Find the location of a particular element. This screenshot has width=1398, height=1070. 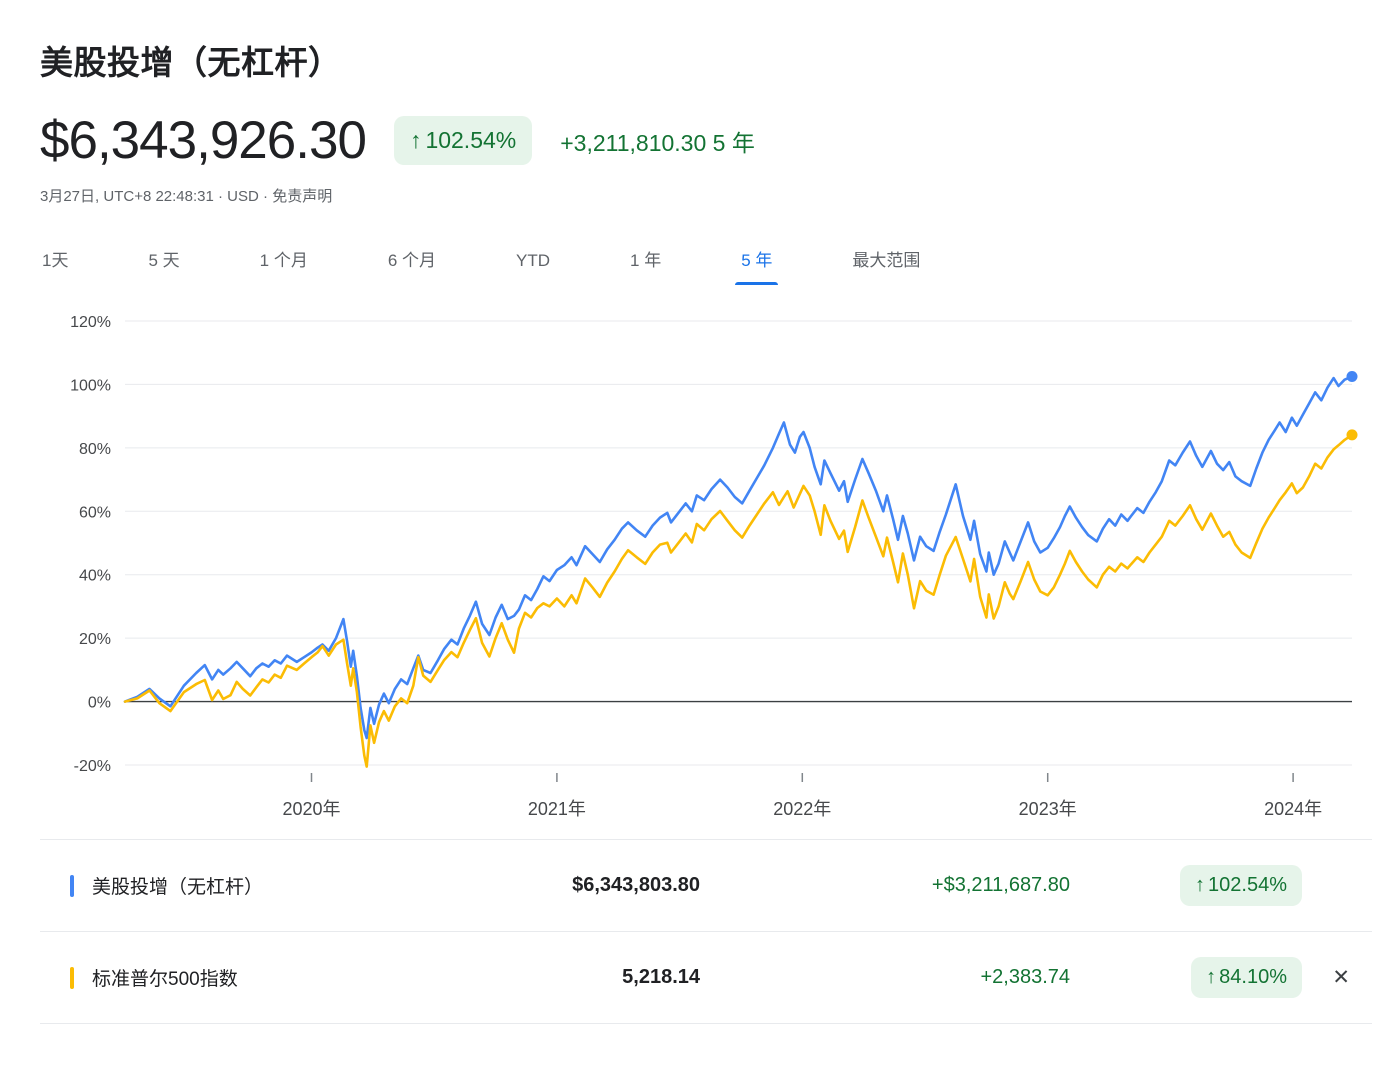

meta-line: 3月27日, UTC+8 22:48:31 · USD · 免责声明 is located at coordinates (706, 195).